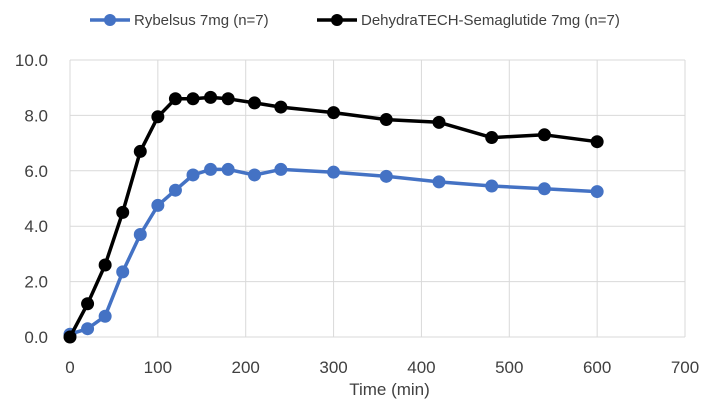 The image size is (707, 405). What do you see at coordinates (597, 367) in the screenshot?
I see `x-tick-label: 600` at bounding box center [597, 367].